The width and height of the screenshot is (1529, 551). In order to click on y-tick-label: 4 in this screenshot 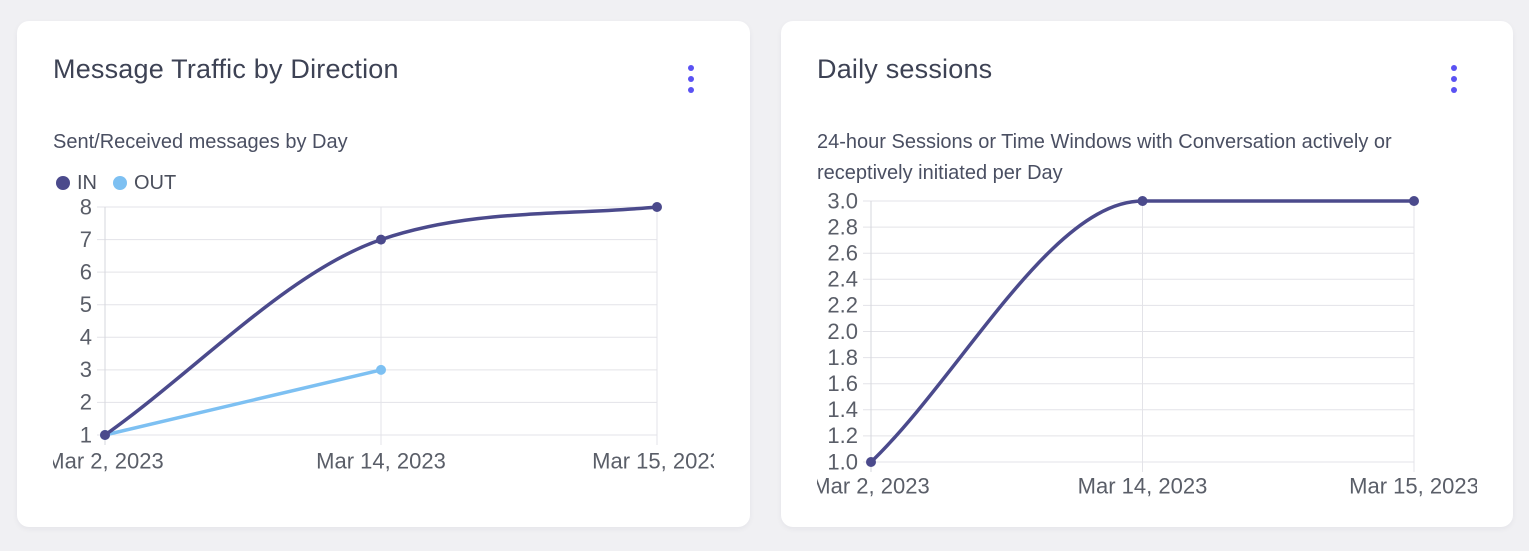, I will do `click(86, 337)`.